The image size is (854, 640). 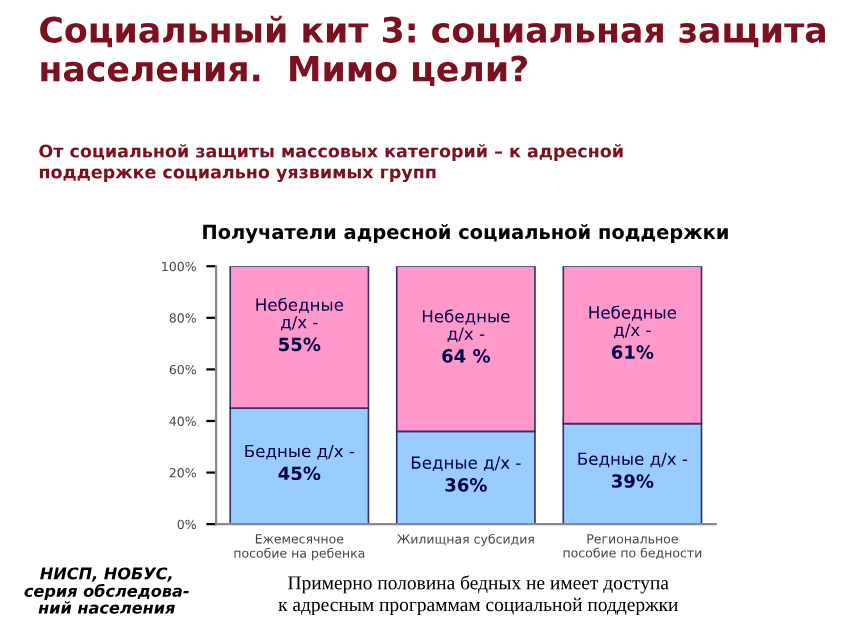 What do you see at coordinates (633, 322) in the screenshot?
I see `series-label: Небедные д/х -` at bounding box center [633, 322].